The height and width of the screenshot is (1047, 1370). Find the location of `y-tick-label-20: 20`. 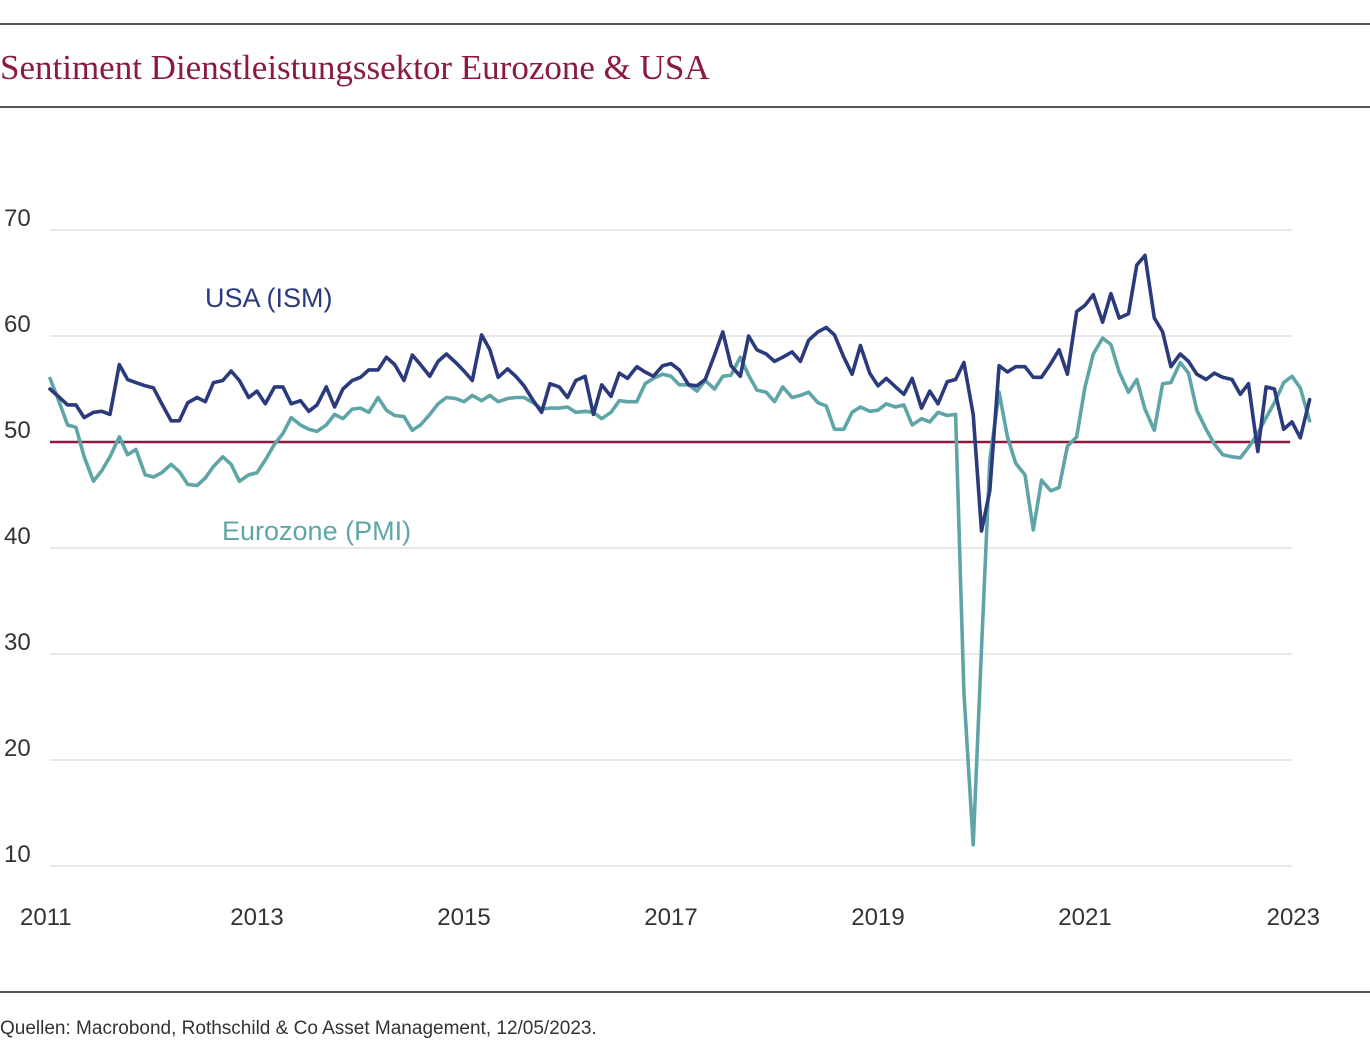

y-tick-label-20: 20 is located at coordinates (17, 748).